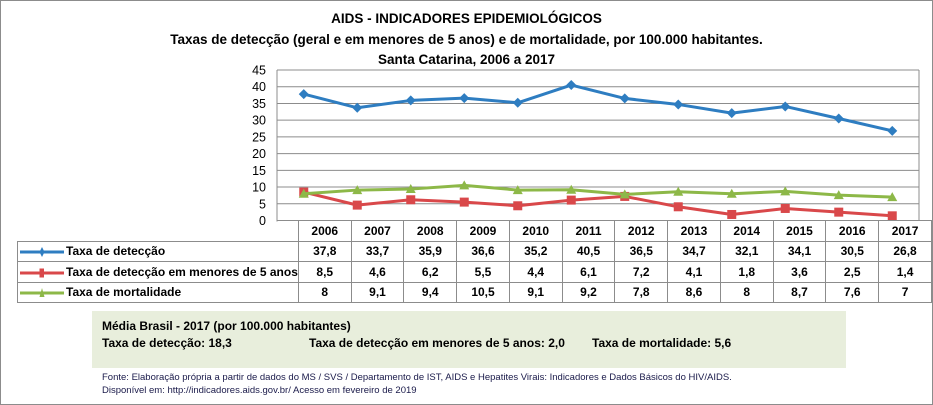 The height and width of the screenshot is (405, 933). Describe the element at coordinates (466, 18) in the screenshot. I see `chart-title: AIDS - INDICADORES EPIDEMIOLÓGICOS` at that location.